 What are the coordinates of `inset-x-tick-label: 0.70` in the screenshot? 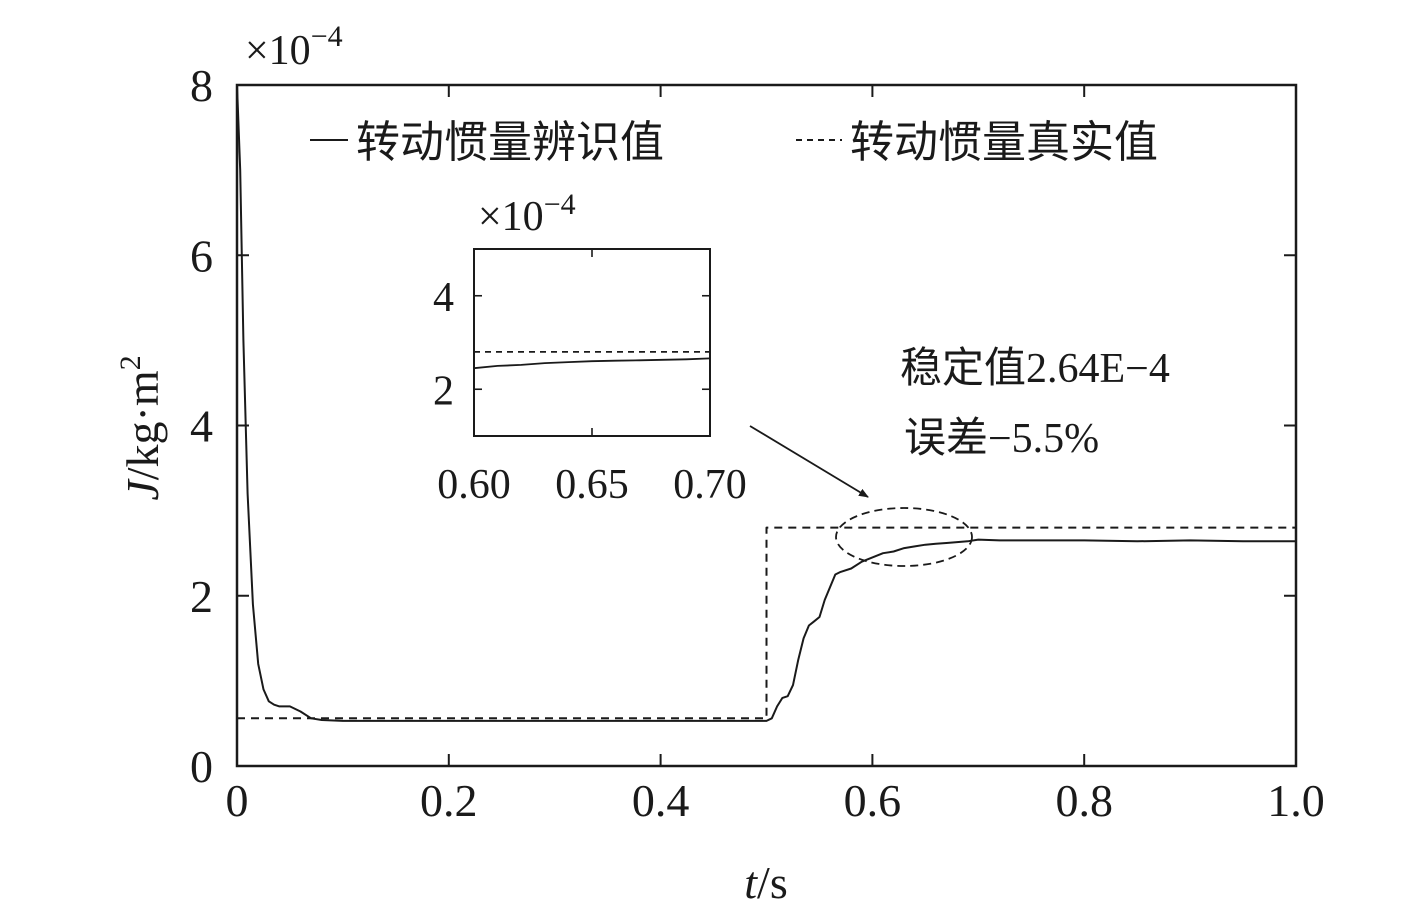 It's located at (710, 485).